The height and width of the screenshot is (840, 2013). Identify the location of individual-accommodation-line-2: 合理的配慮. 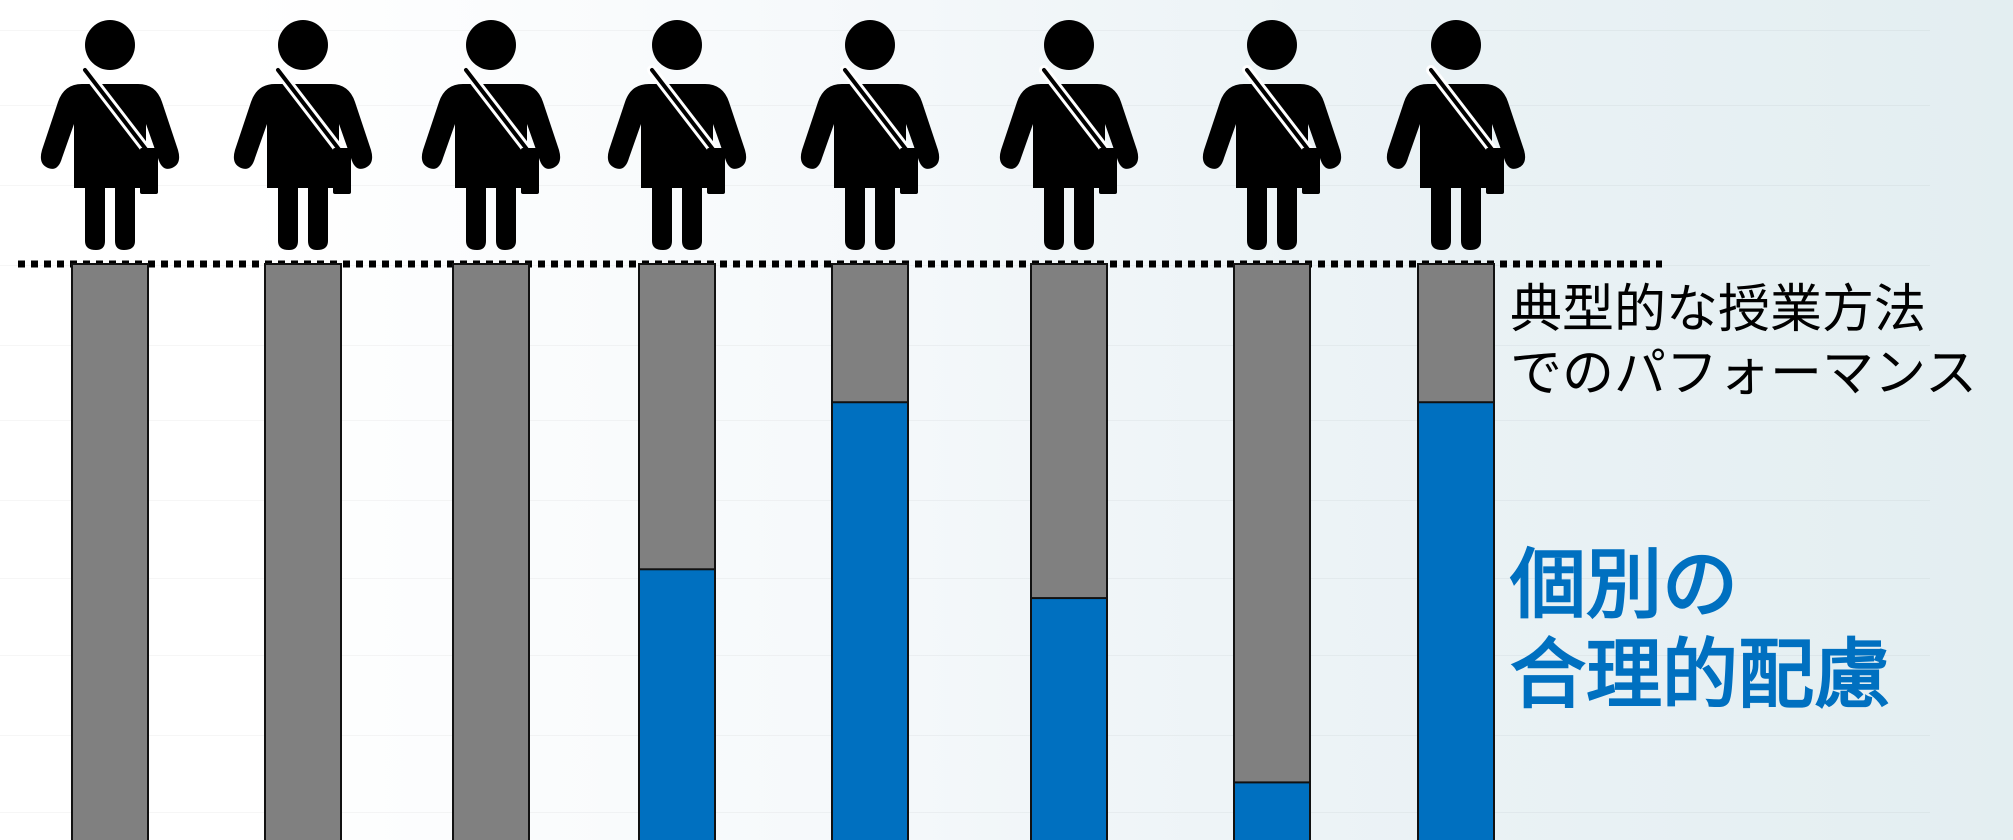
(1700, 674).